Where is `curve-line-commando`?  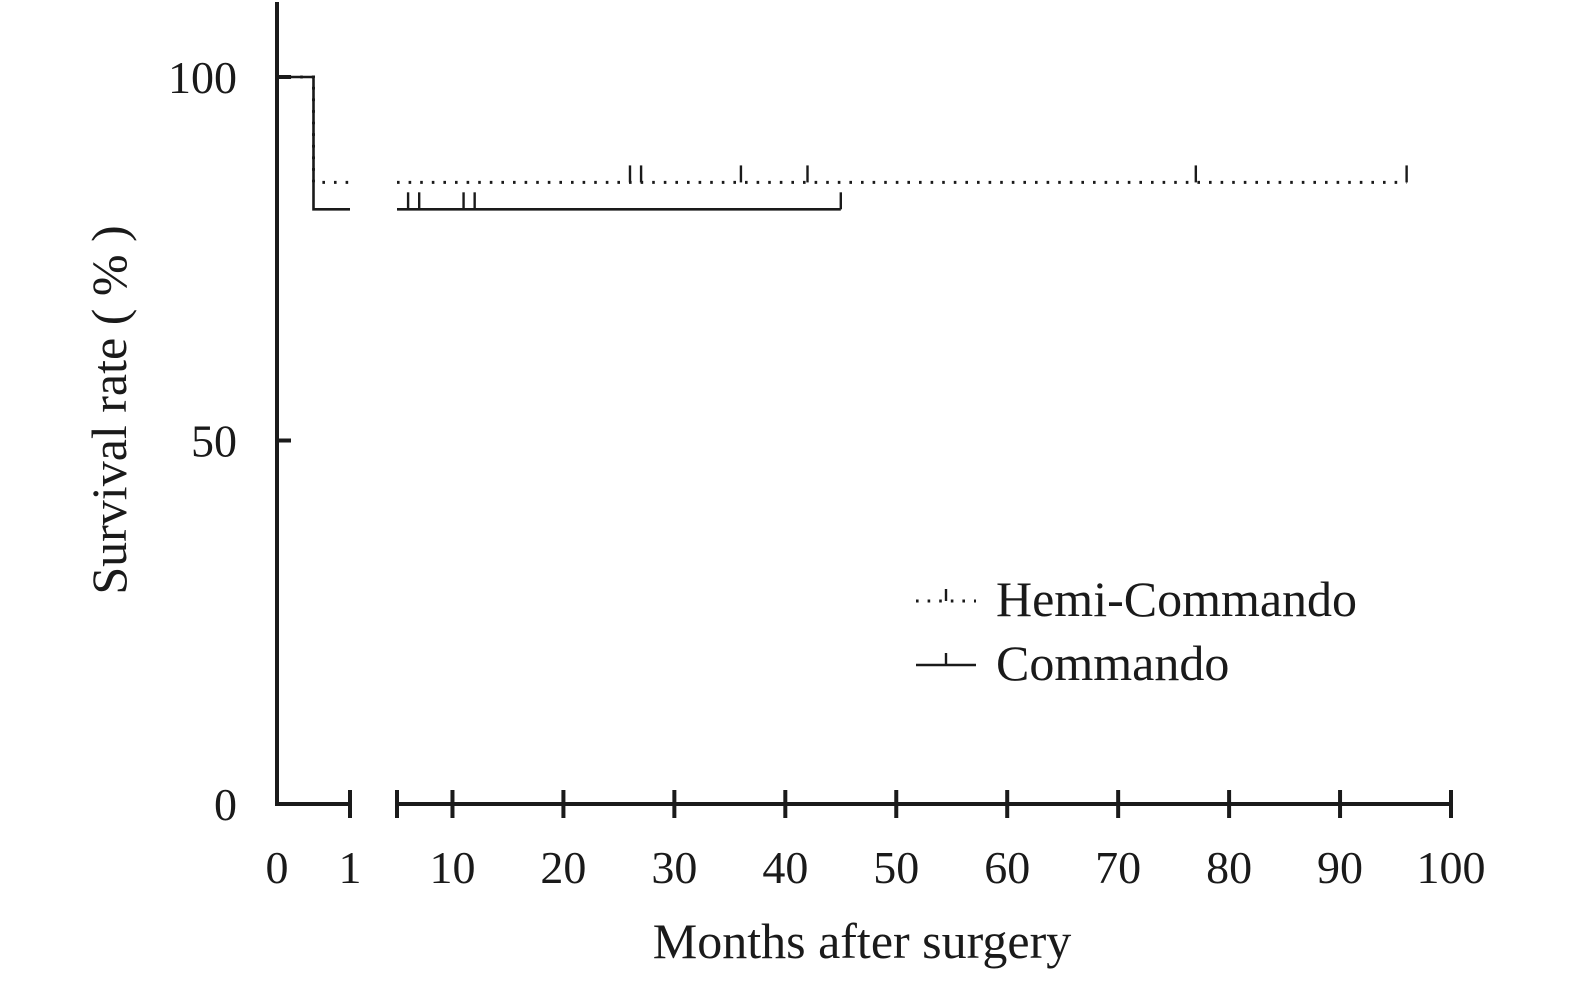
curve-line-commando is located at coordinates (559, 143).